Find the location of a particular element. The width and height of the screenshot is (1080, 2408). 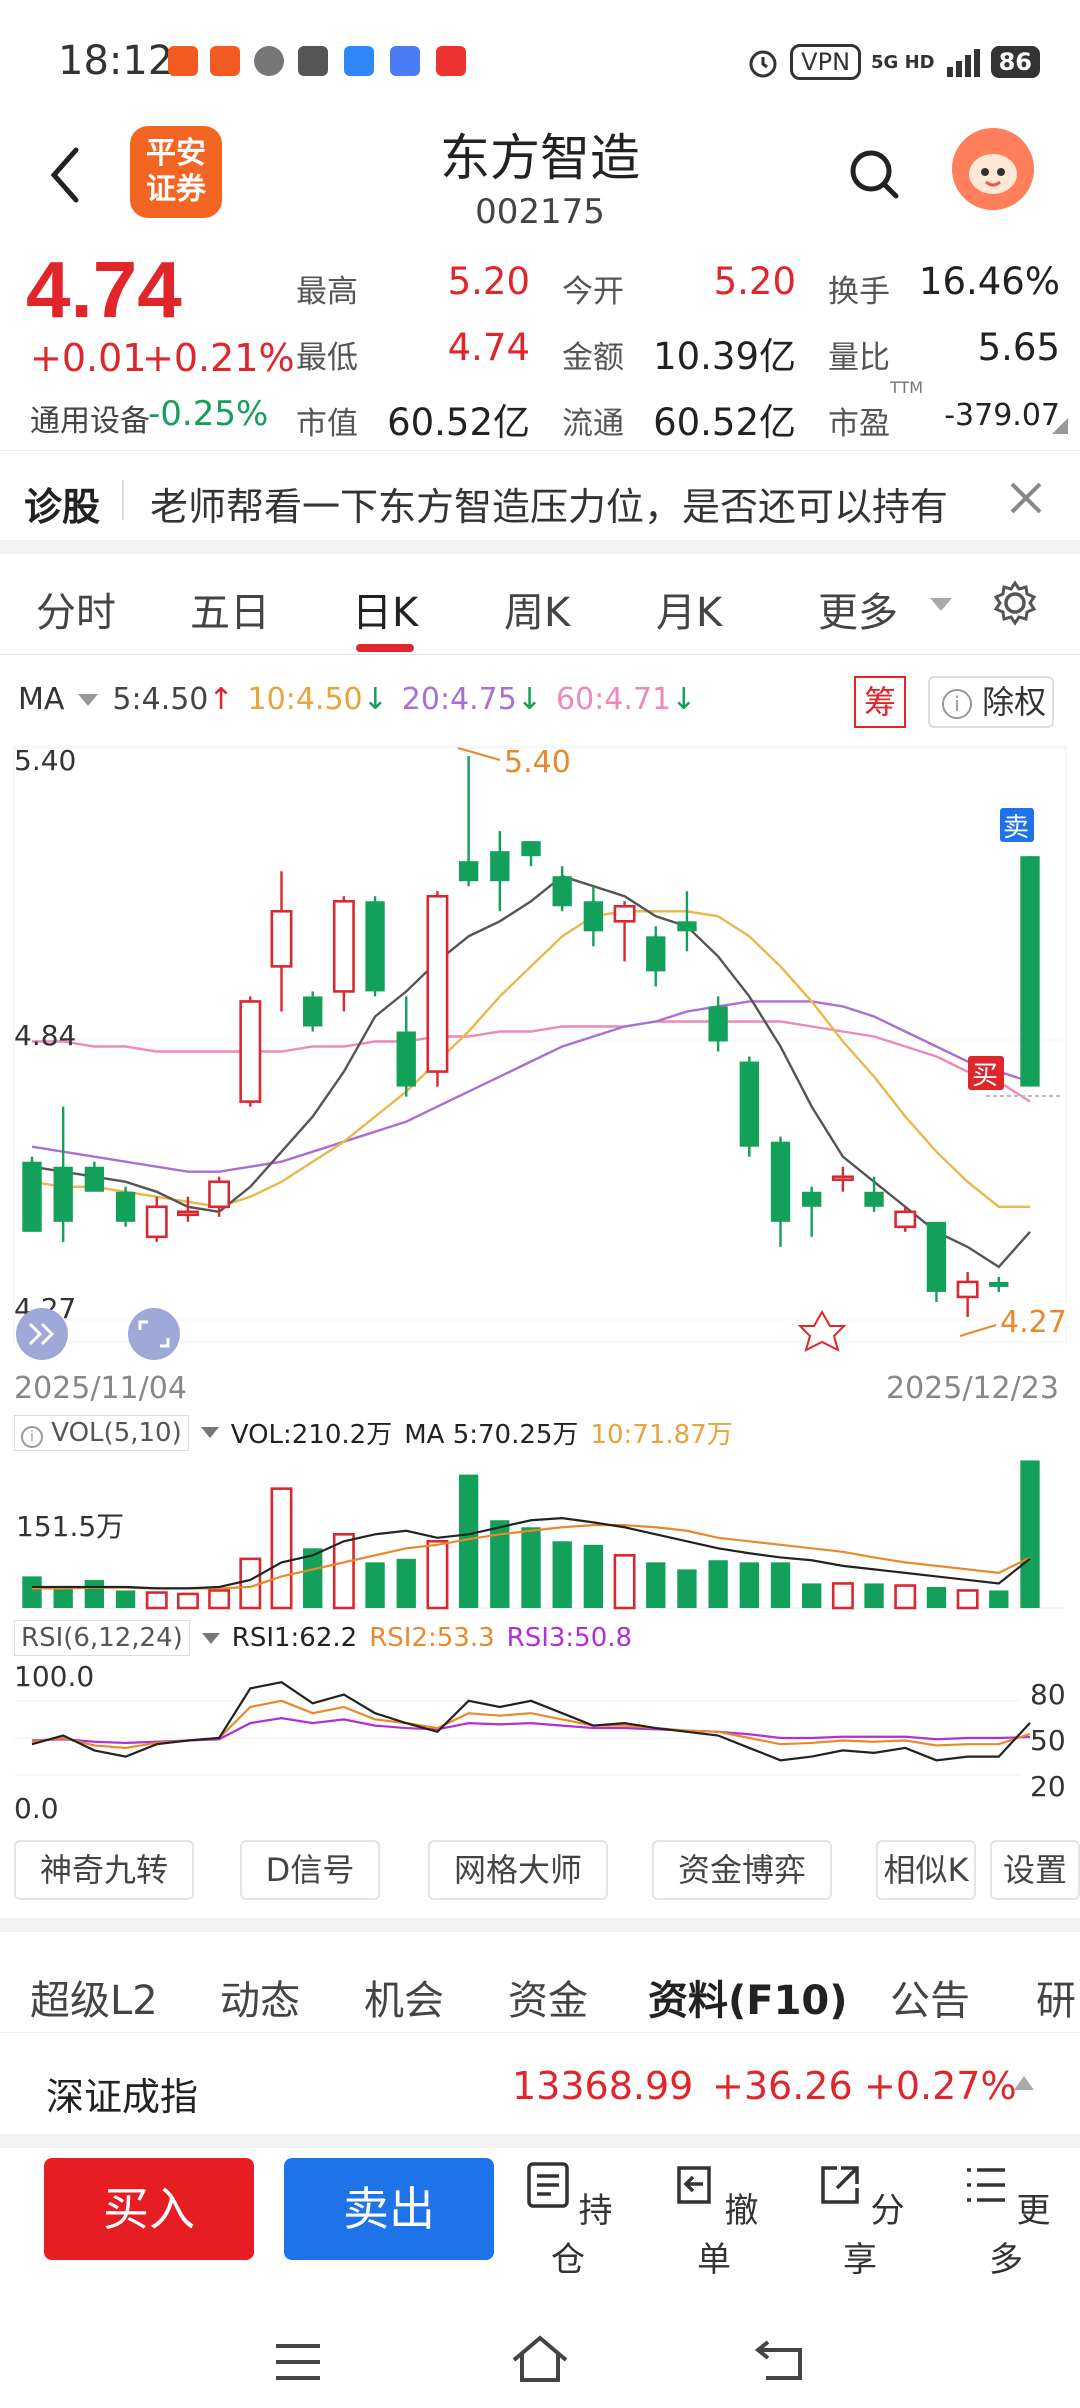

ma-label: MA is located at coordinates (41, 699).